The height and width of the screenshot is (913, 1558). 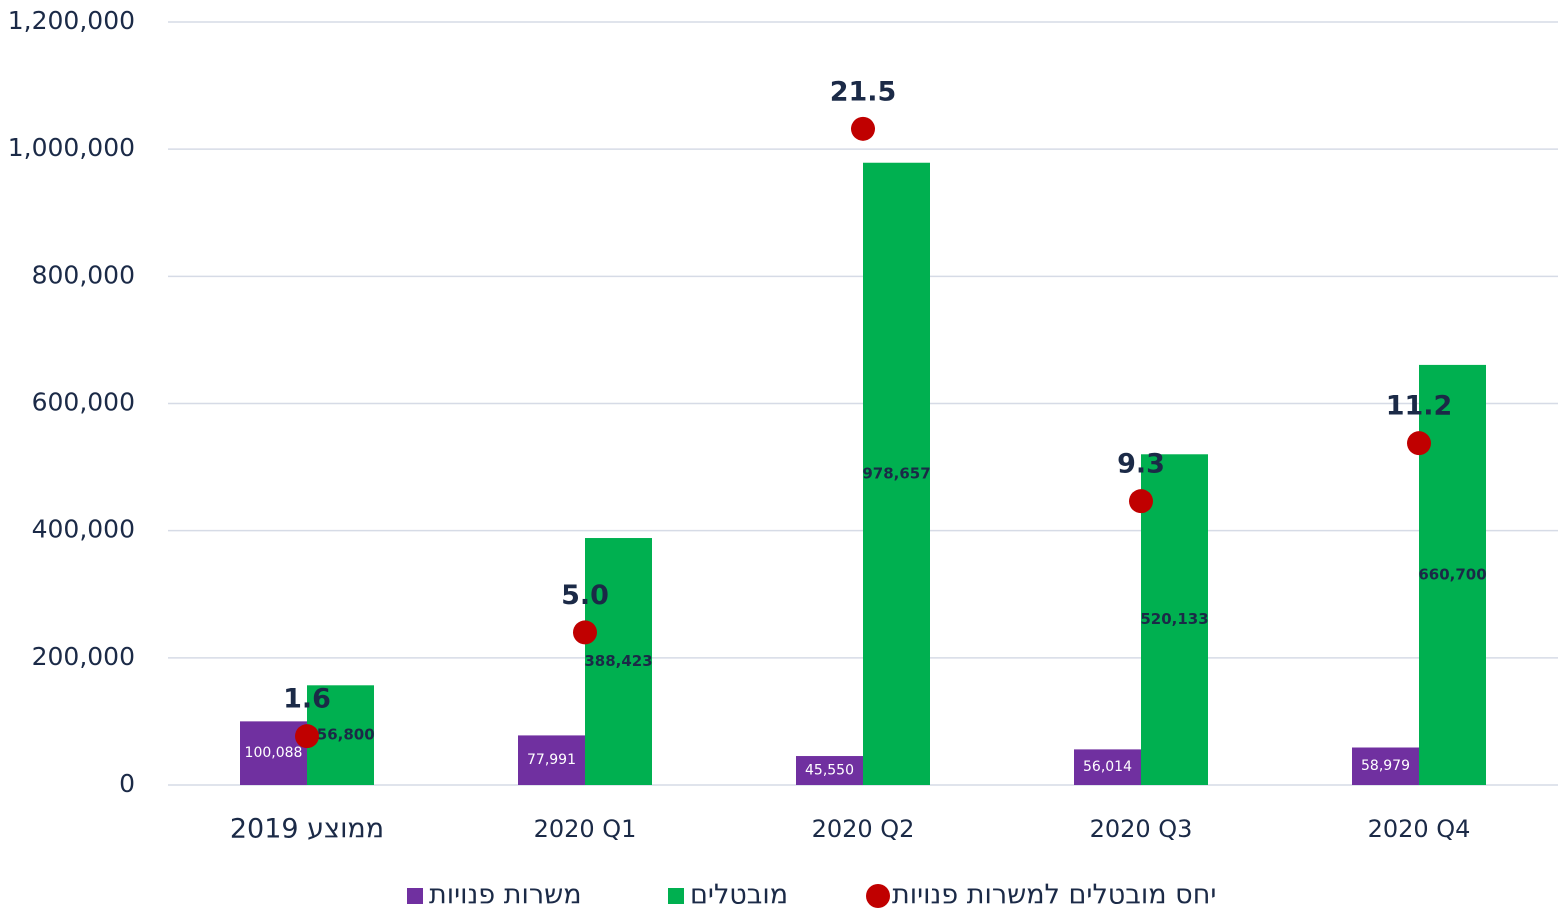 What do you see at coordinates (863, 91) in the screenshot?
I see `ratio-label: 21.5` at bounding box center [863, 91].